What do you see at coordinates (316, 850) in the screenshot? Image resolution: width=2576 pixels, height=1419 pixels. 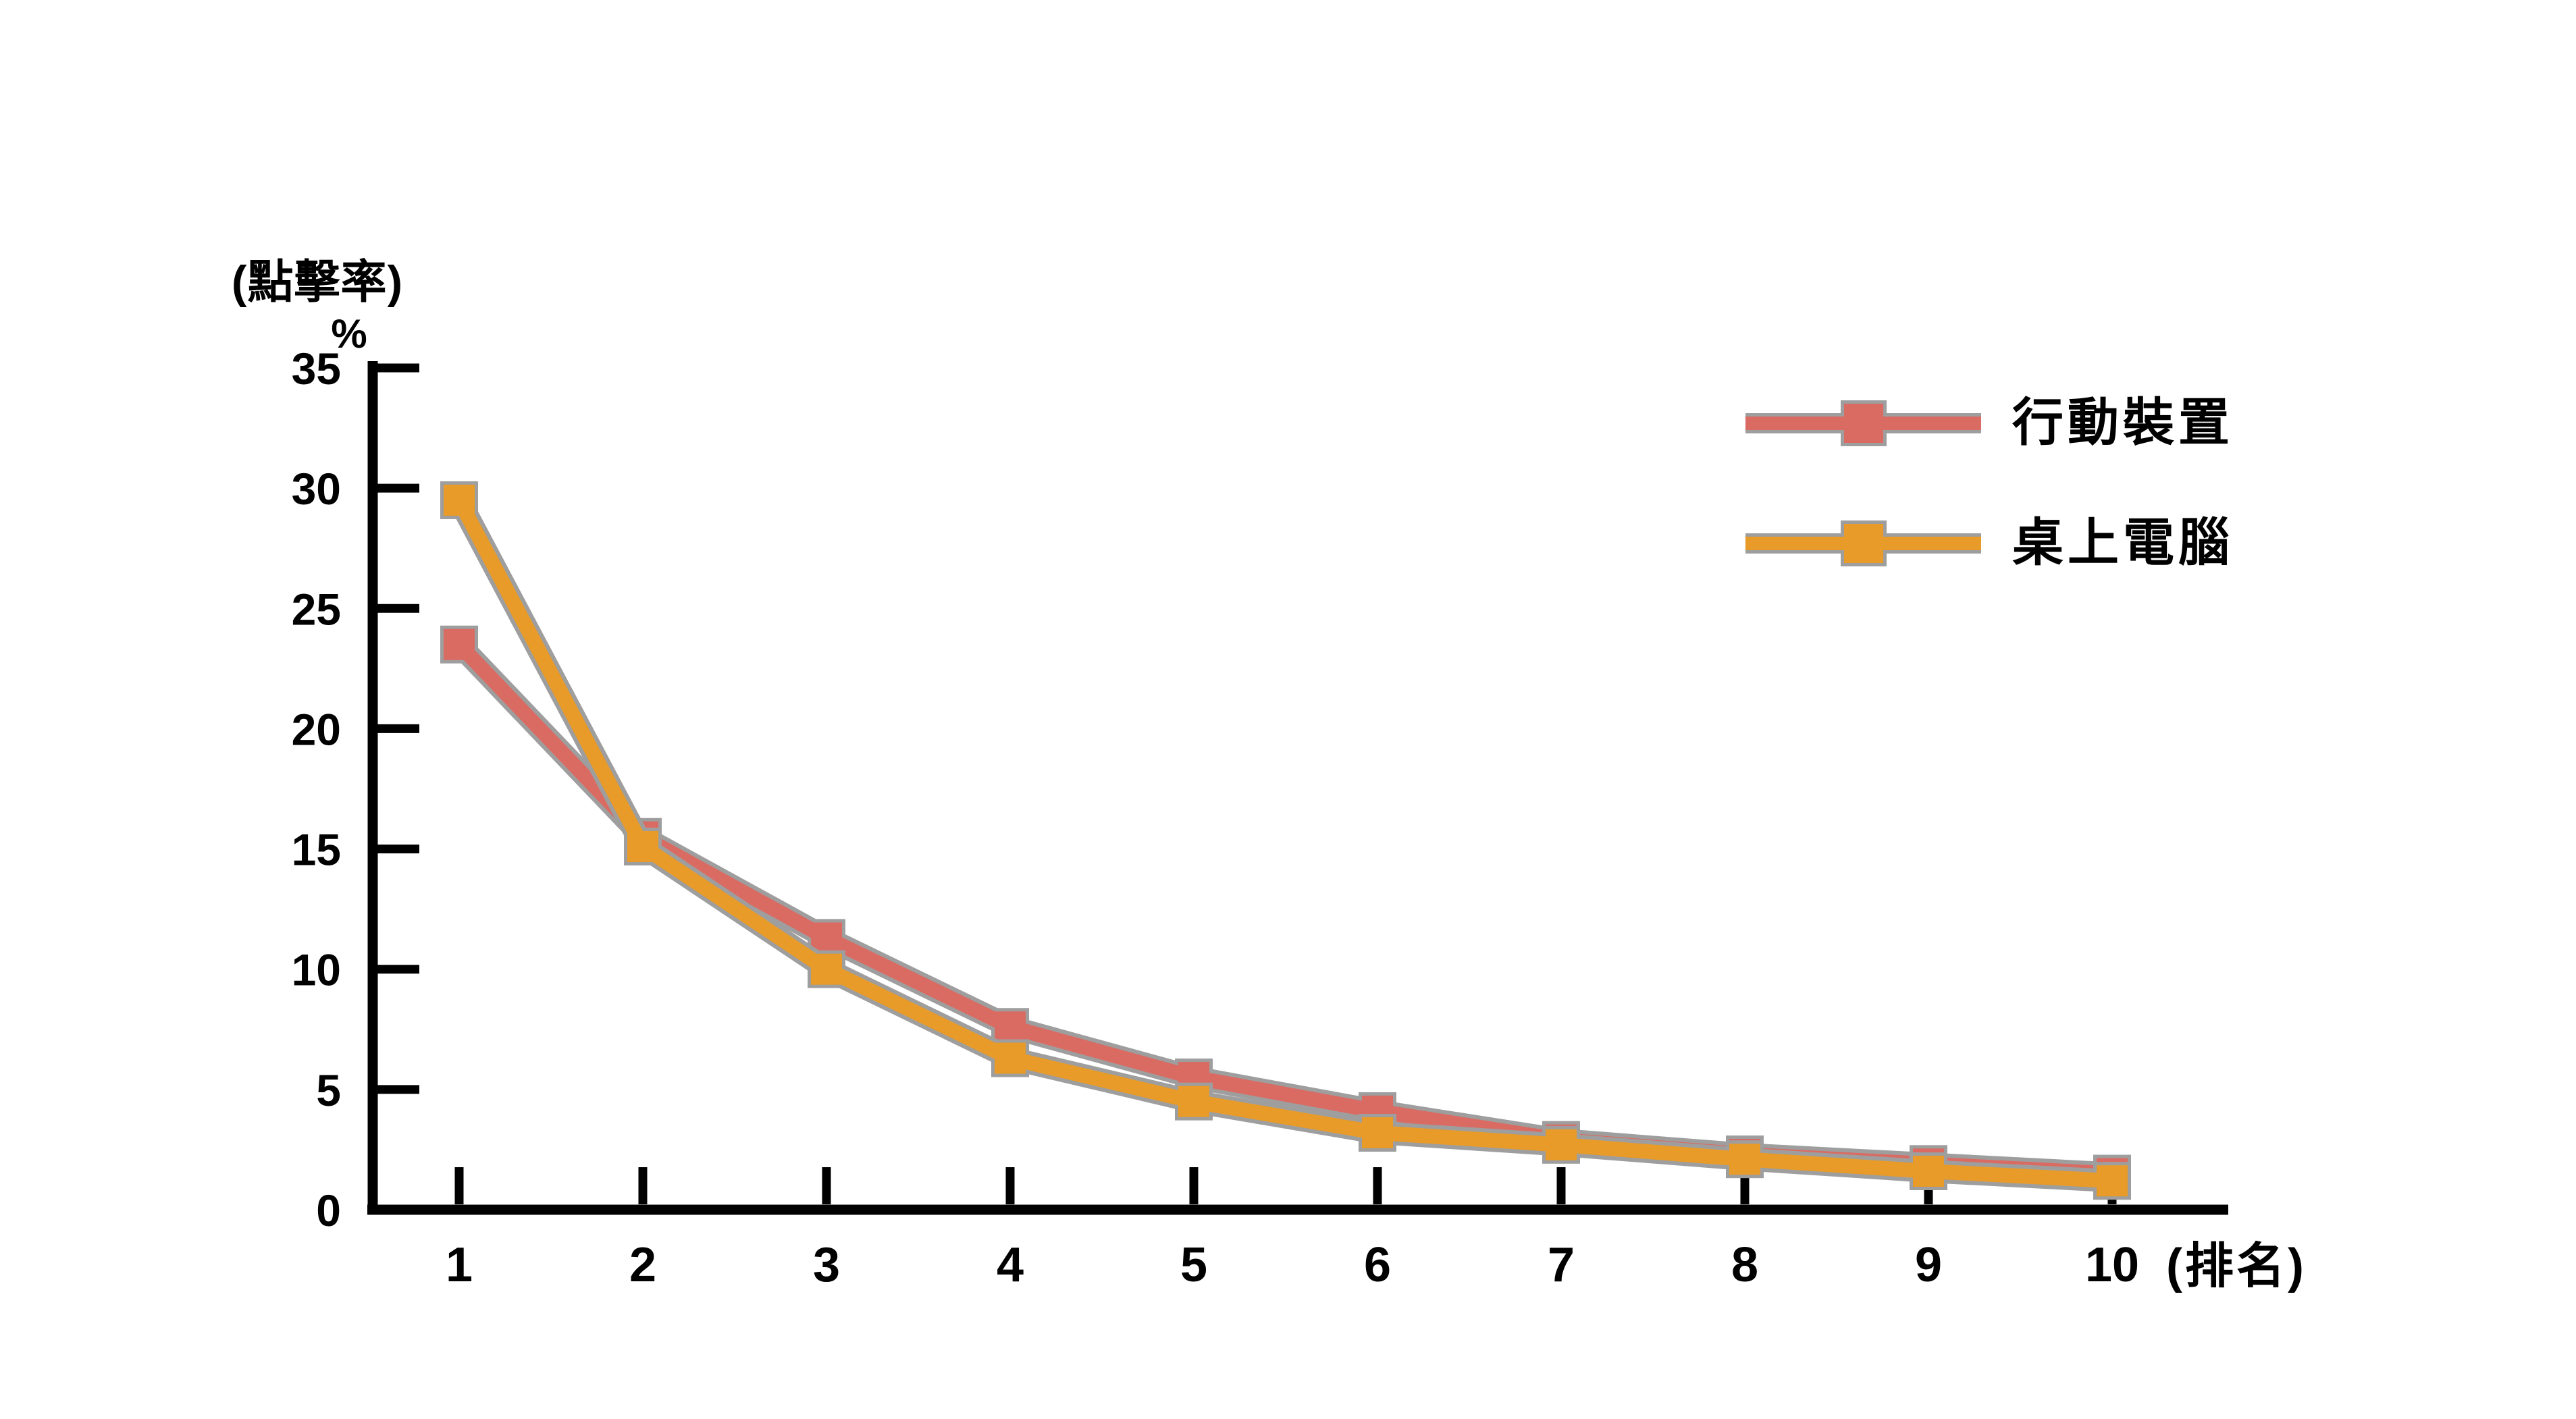 I see `y-tick-label: 15` at bounding box center [316, 850].